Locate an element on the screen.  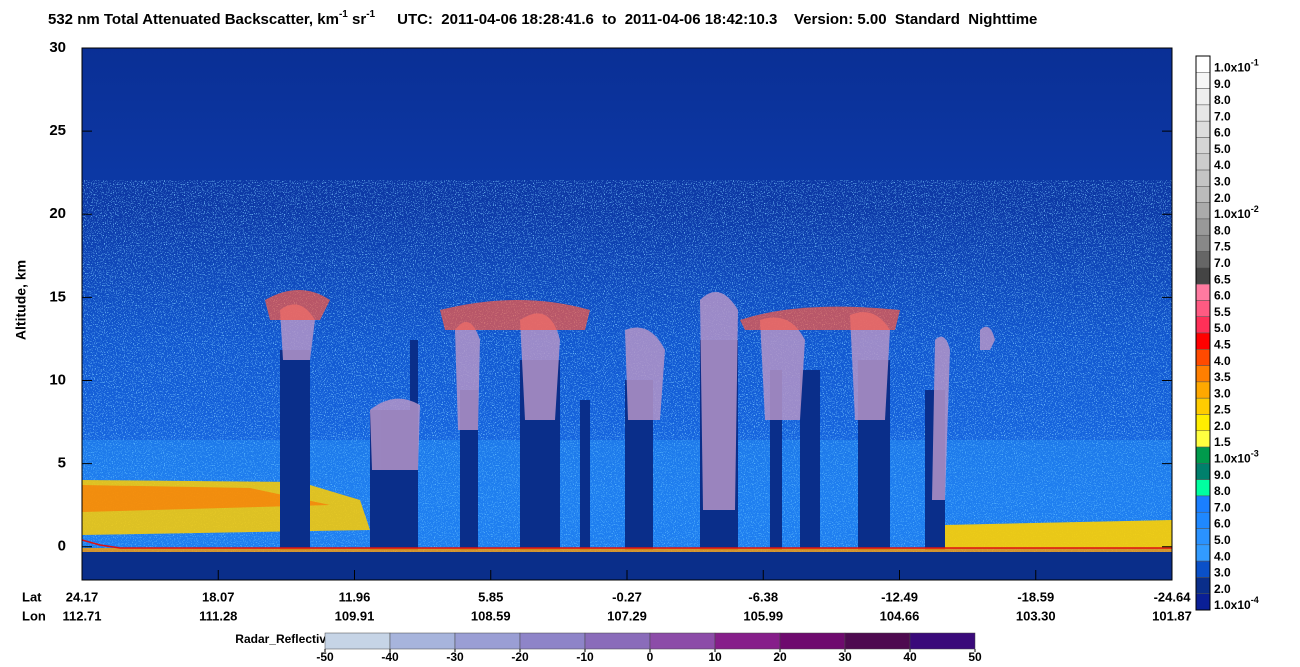
x-tick-label: 24.17 is located at coordinates (82, 596).